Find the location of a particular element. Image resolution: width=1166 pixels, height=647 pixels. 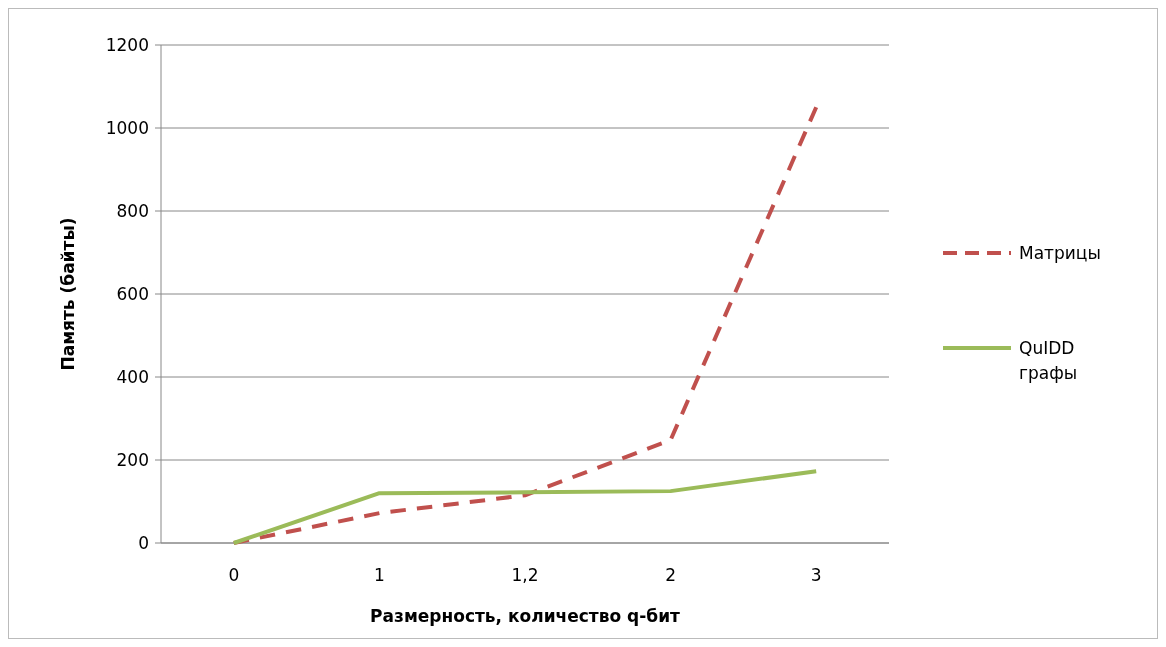

y-tick-label: 1000 is located at coordinates (127, 127).